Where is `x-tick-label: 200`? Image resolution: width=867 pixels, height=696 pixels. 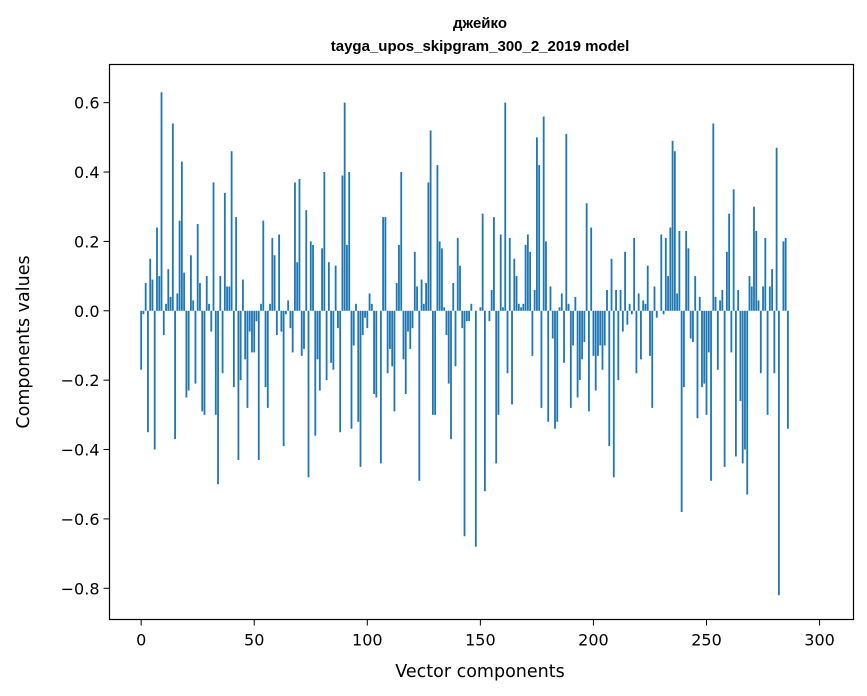
x-tick-label: 200 is located at coordinates (593, 640).